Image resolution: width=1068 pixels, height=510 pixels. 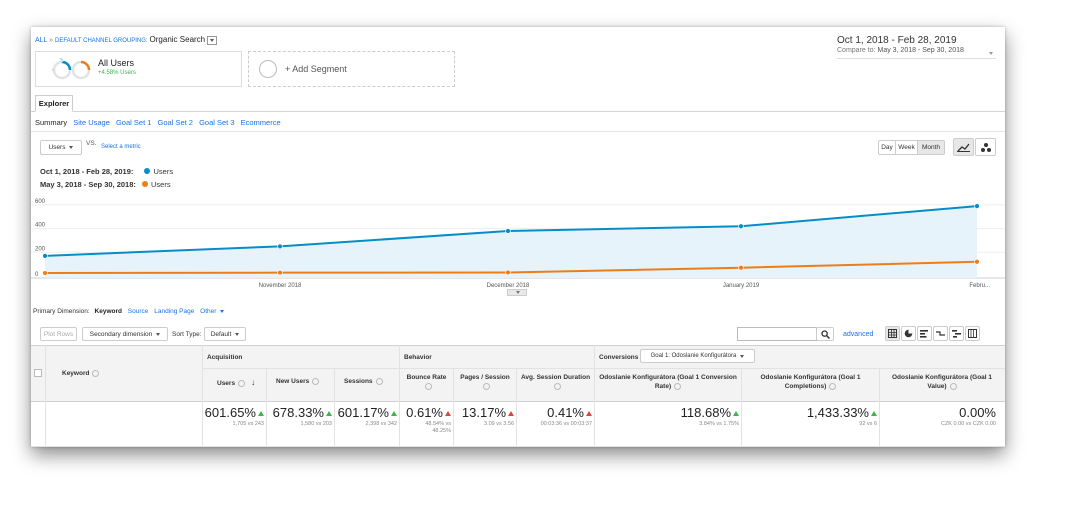 I want to click on group-acquisition: Acquisition, so click(x=225, y=357).